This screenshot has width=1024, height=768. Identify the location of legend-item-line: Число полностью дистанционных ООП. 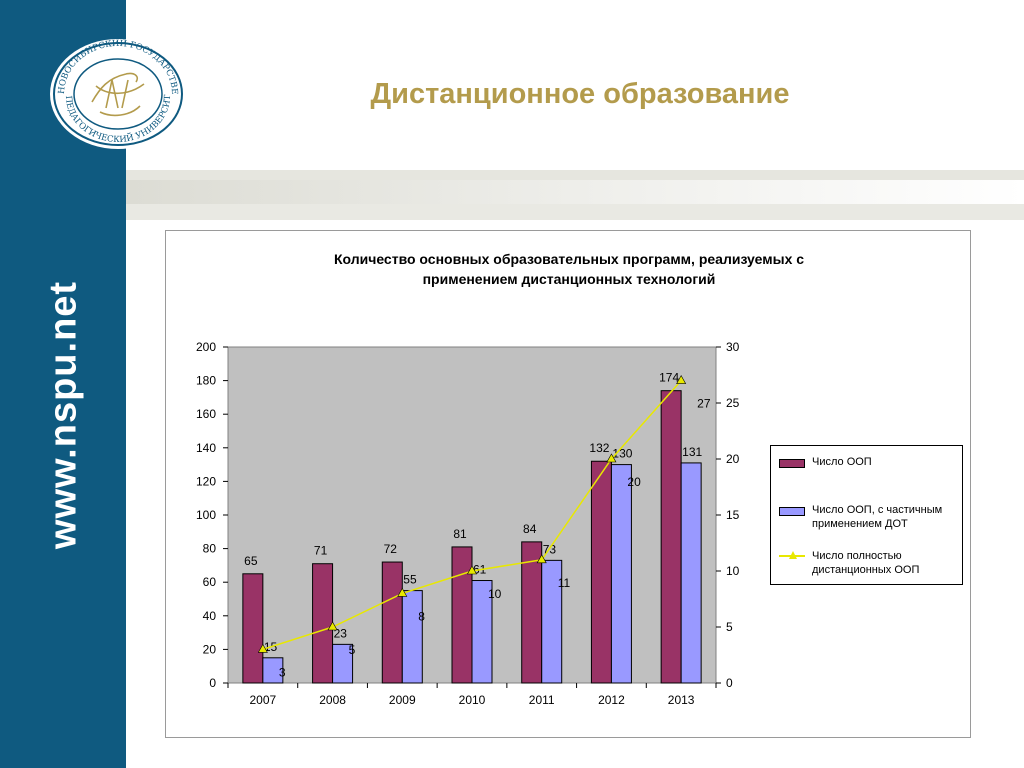
(865, 563).